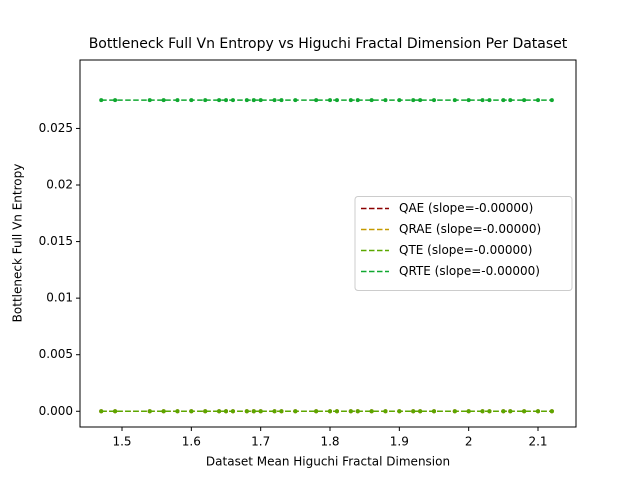  What do you see at coordinates (399, 442) in the screenshot?
I see `x-tick-label: 1.9` at bounding box center [399, 442].